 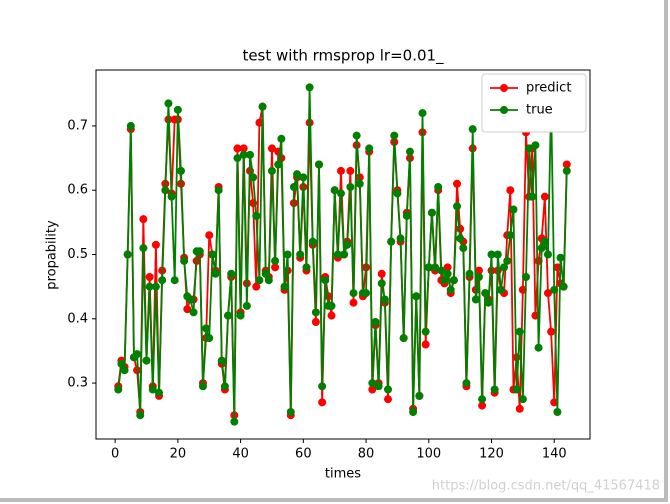 I want to click on y-tick-label: 0.5, so click(x=77, y=254).